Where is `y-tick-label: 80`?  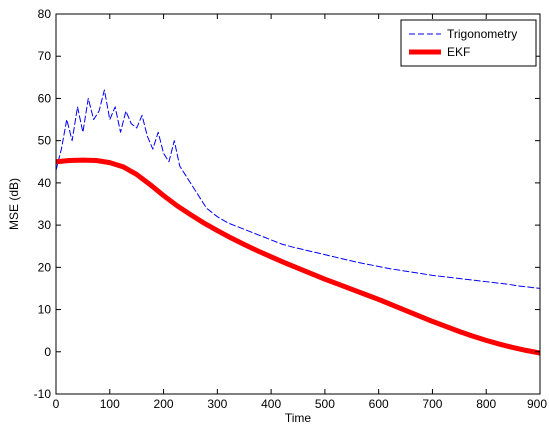
y-tick-label: 80 is located at coordinates (45, 14).